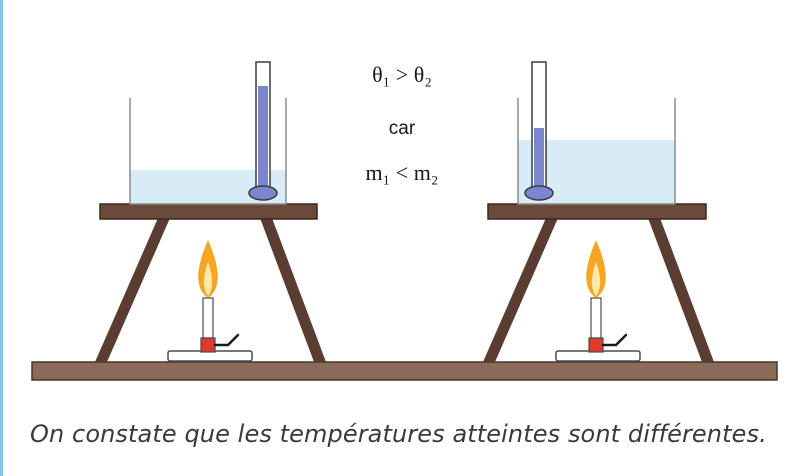  I want to click on left-thermometer-liquid, so click(263, 139).